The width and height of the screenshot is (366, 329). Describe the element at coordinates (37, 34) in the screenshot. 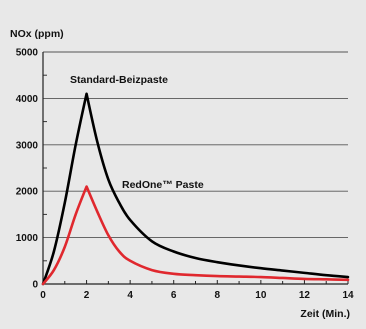

I see `y-axis-title: NOx (ppm)` at that location.